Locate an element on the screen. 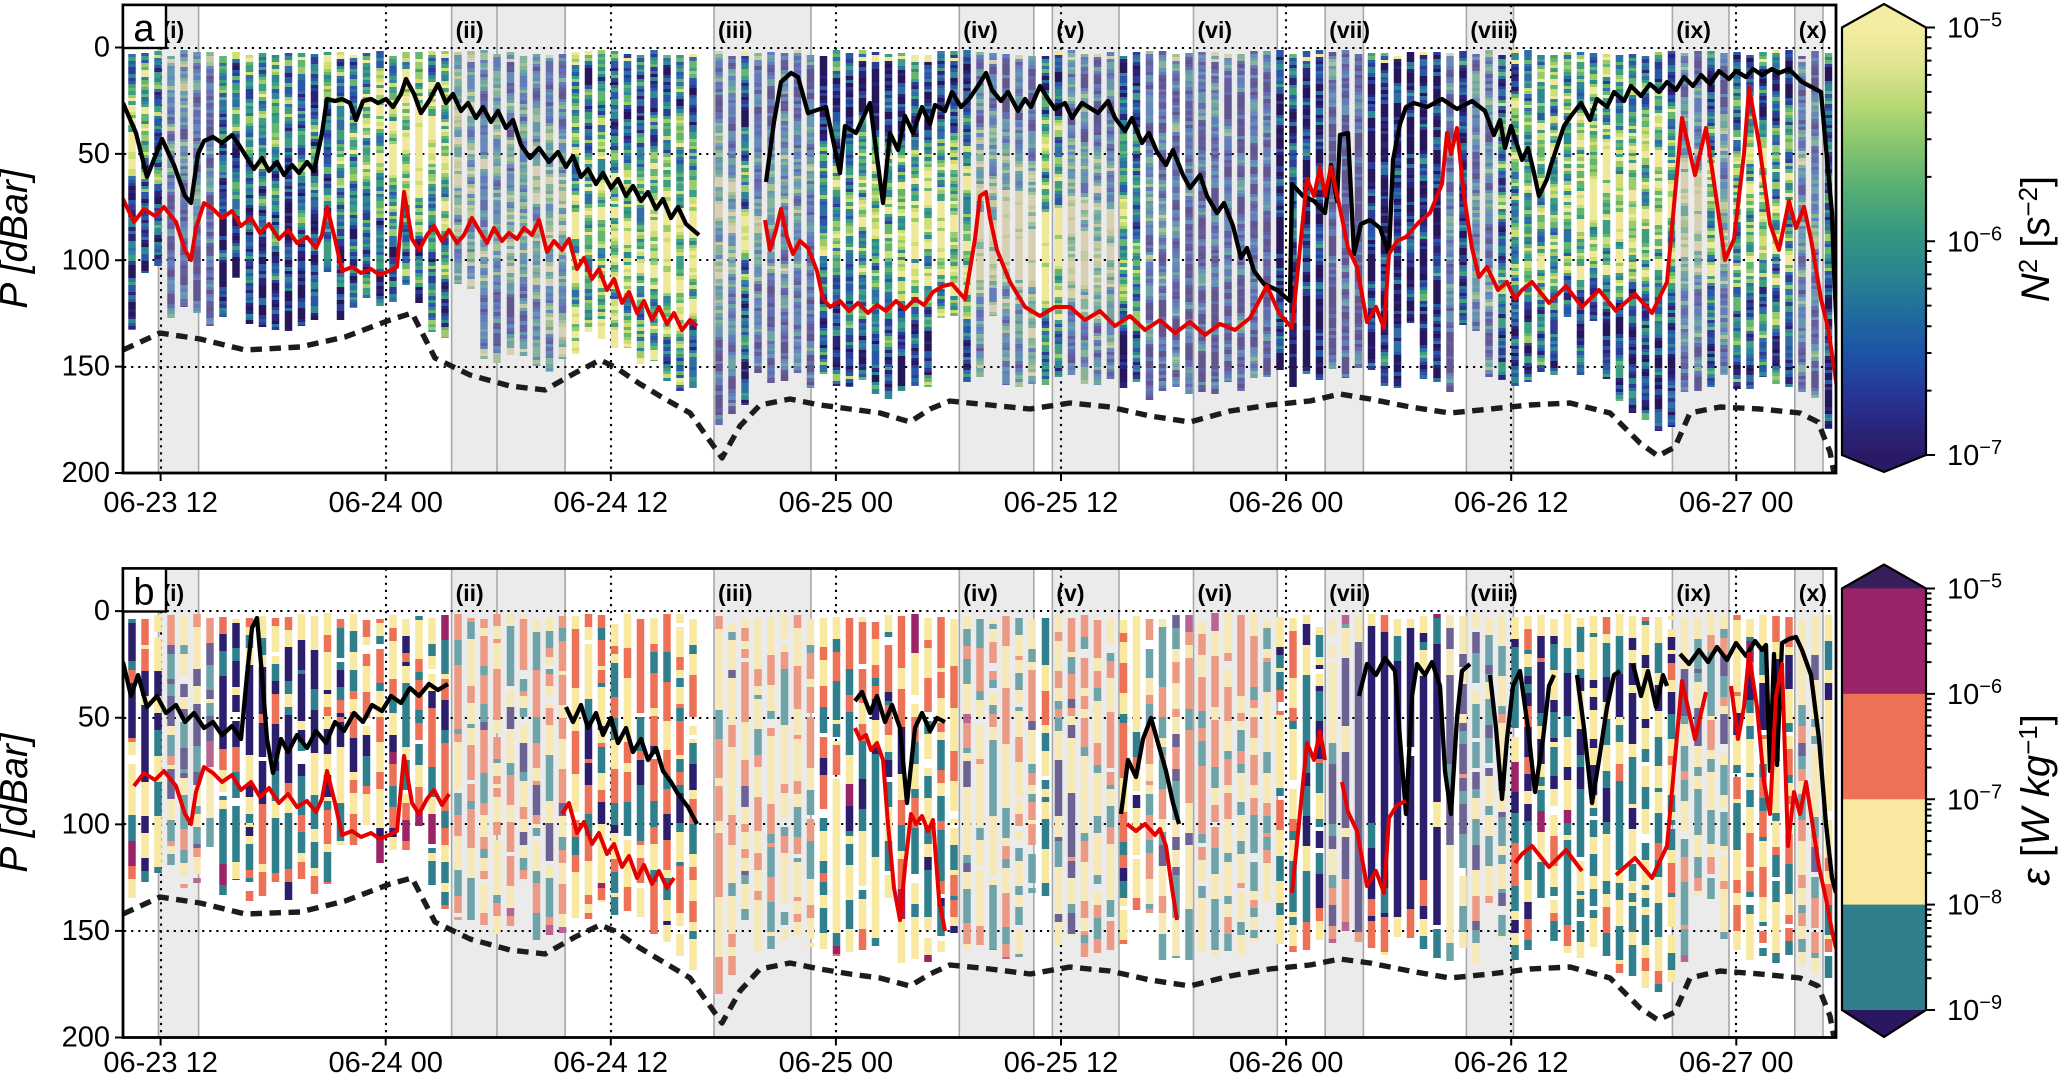 Image resolution: width=2067 pixels, height=1082 pixels. svg-text: ε [W kg−1] is located at coordinates (2035, 800).